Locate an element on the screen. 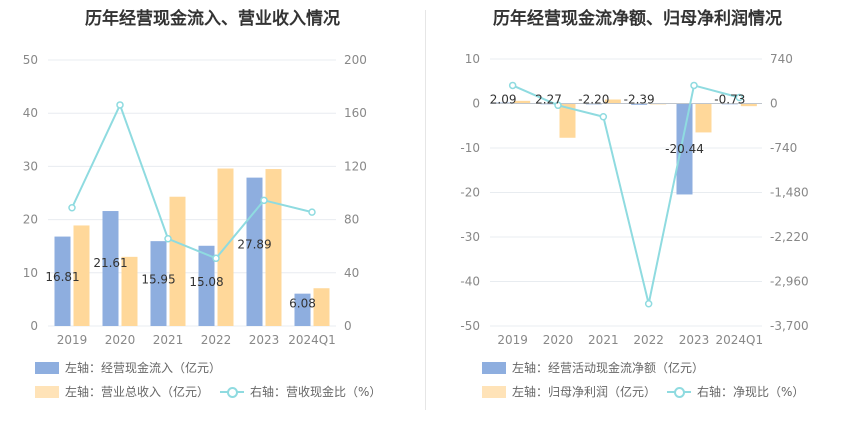  right-right-tick-label: -1,480 is located at coordinates (789, 193).